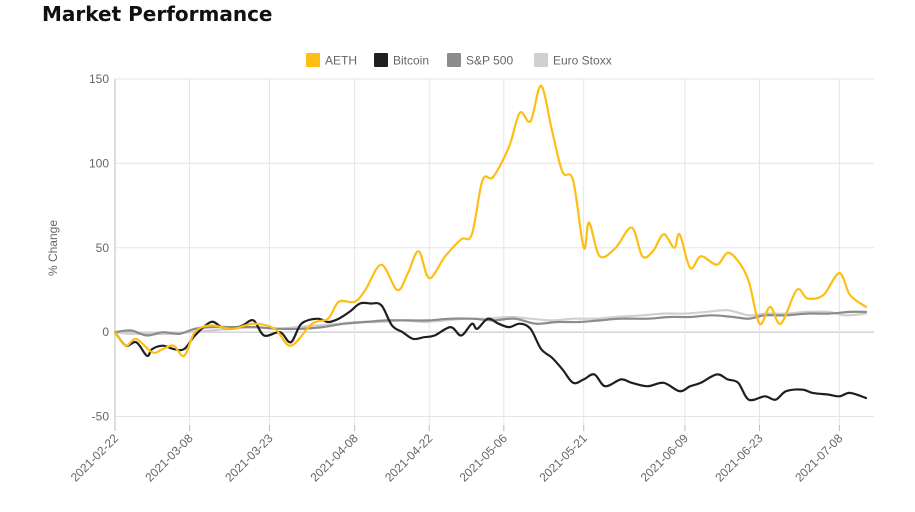  I want to click on x-tick-label: 2021-02-22, so click(95, 458).